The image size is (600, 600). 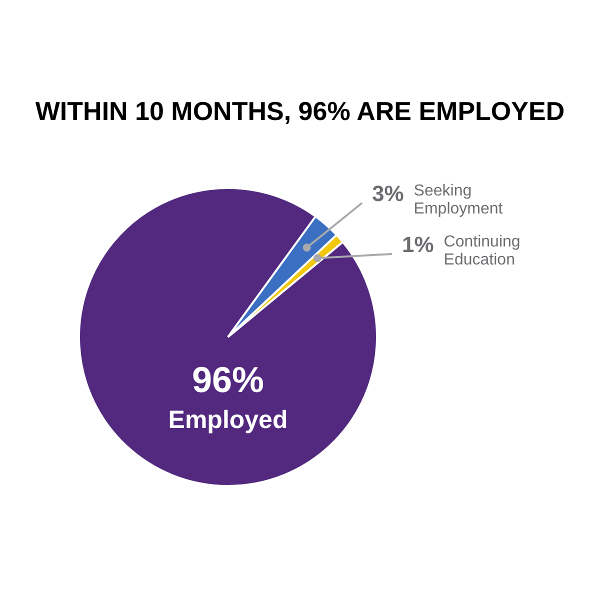 What do you see at coordinates (459, 200) in the screenshot?
I see `slice-label: Seeking Employment` at bounding box center [459, 200].